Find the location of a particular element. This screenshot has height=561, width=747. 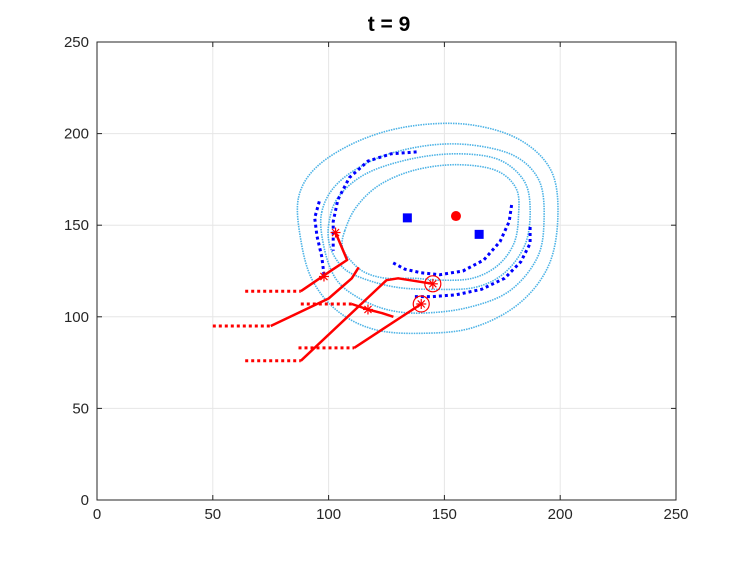

x-tick-label: 200 is located at coordinates (560, 514).